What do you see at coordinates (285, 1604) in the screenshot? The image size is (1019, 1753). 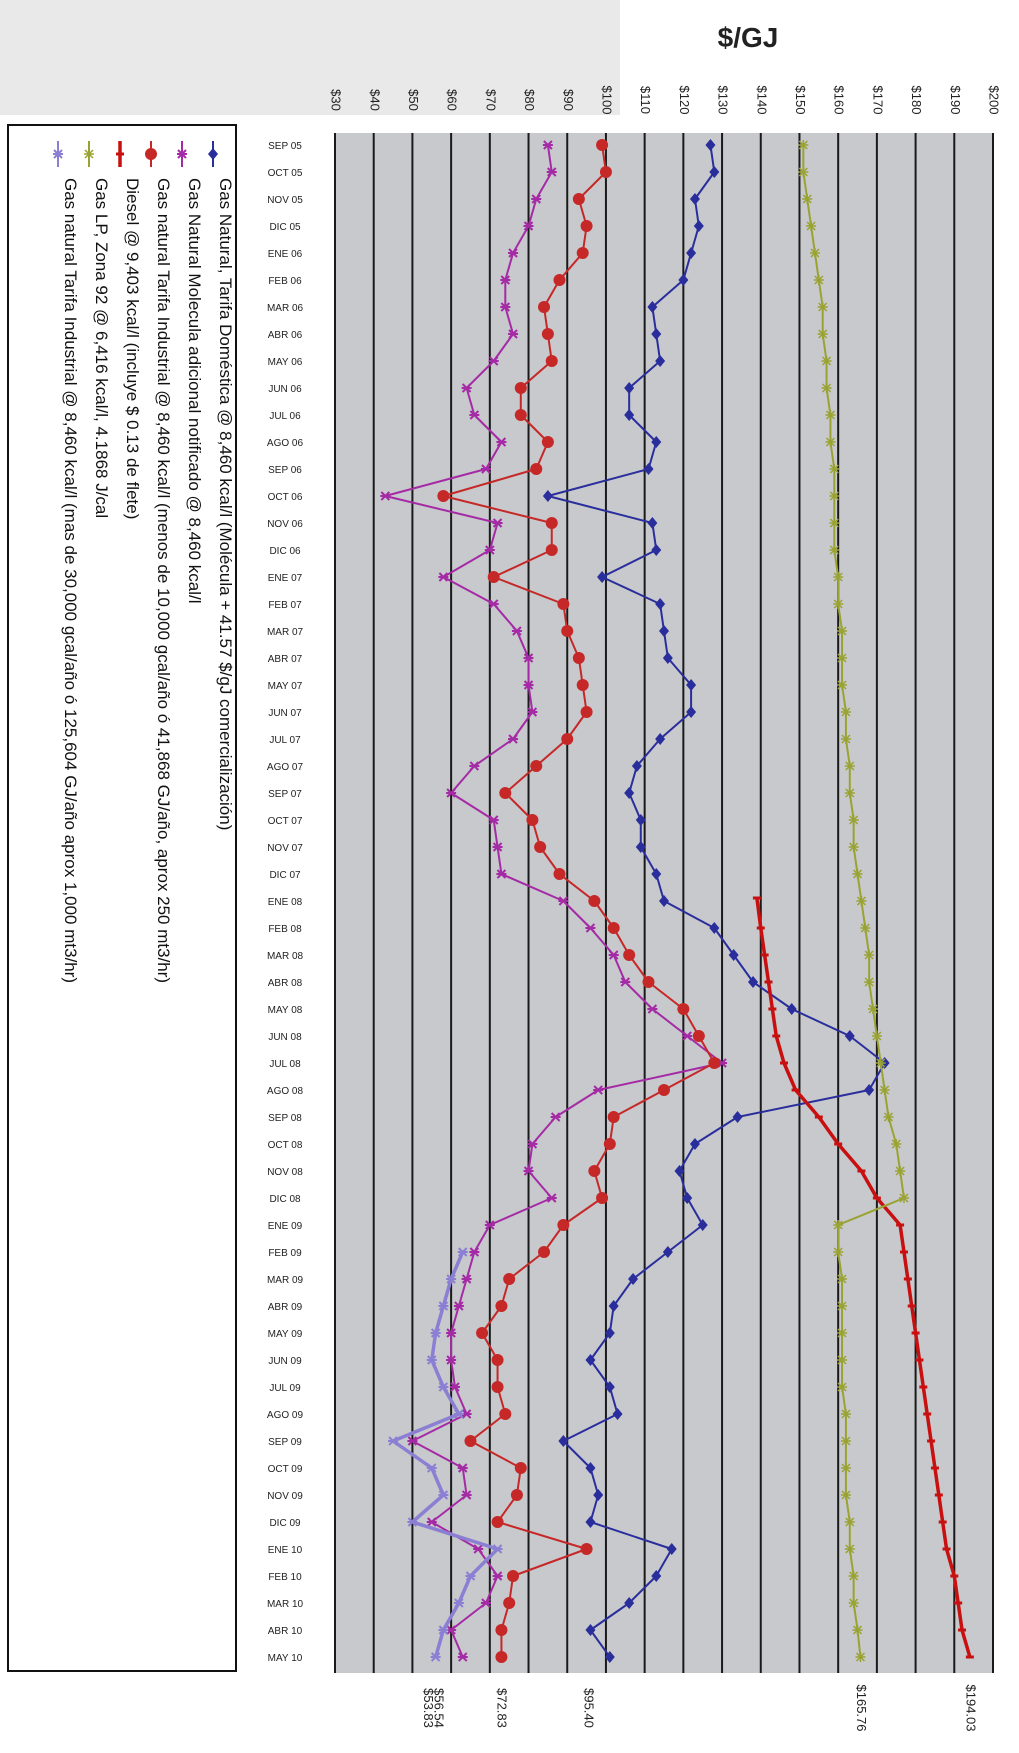 I see `month-tick-label: MAR 10` at bounding box center [285, 1604].